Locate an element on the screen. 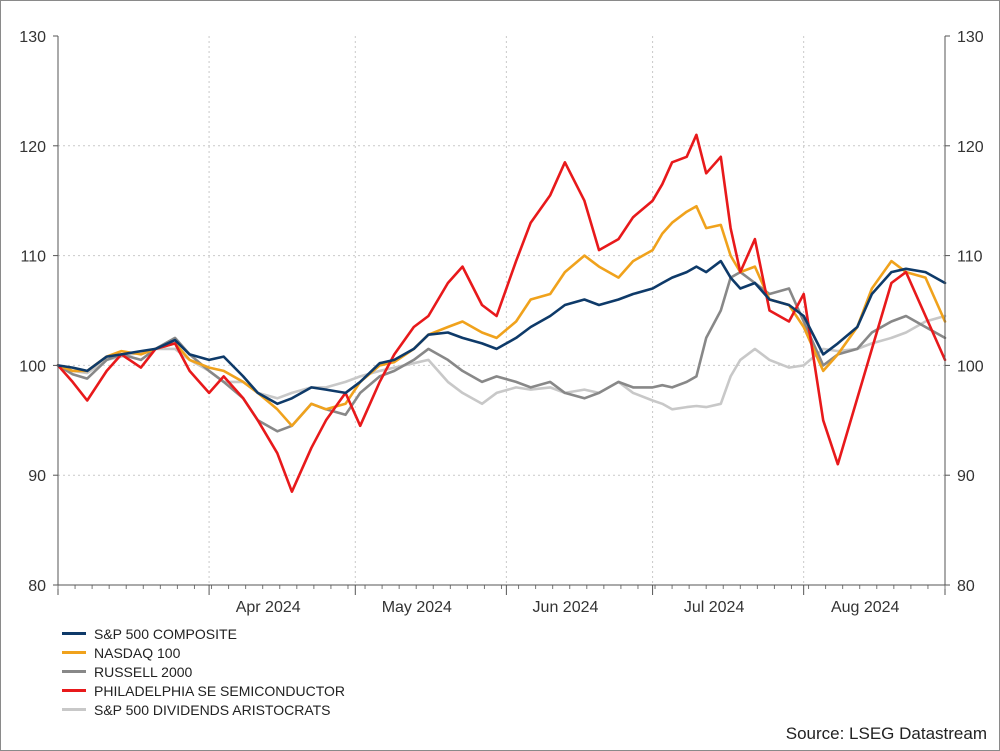  legend-label: S&P 500 DIVIDENDS ARISTOCRATS is located at coordinates (212, 709).